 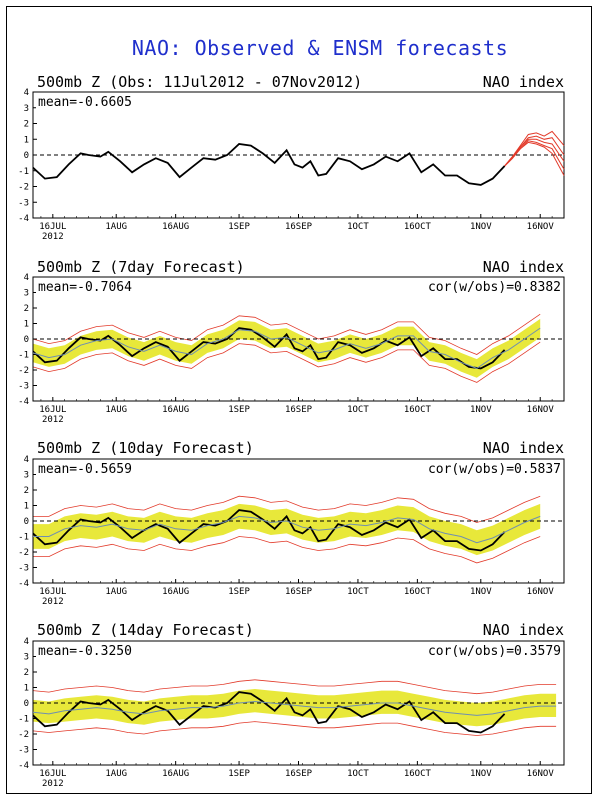 What do you see at coordinates (494, 469) in the screenshot?
I see `correlation-label: cor(w/obs)=0.5837` at bounding box center [494, 469].